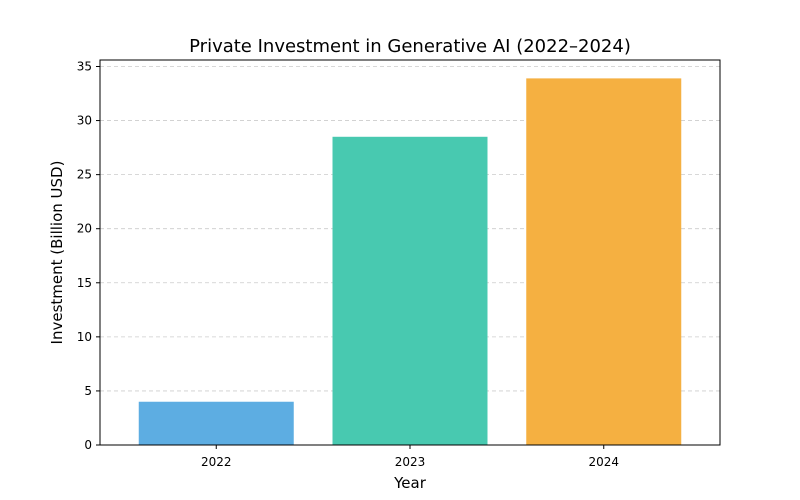  Describe the element at coordinates (410, 483) in the screenshot. I see `x-axis-label: Year` at that location.